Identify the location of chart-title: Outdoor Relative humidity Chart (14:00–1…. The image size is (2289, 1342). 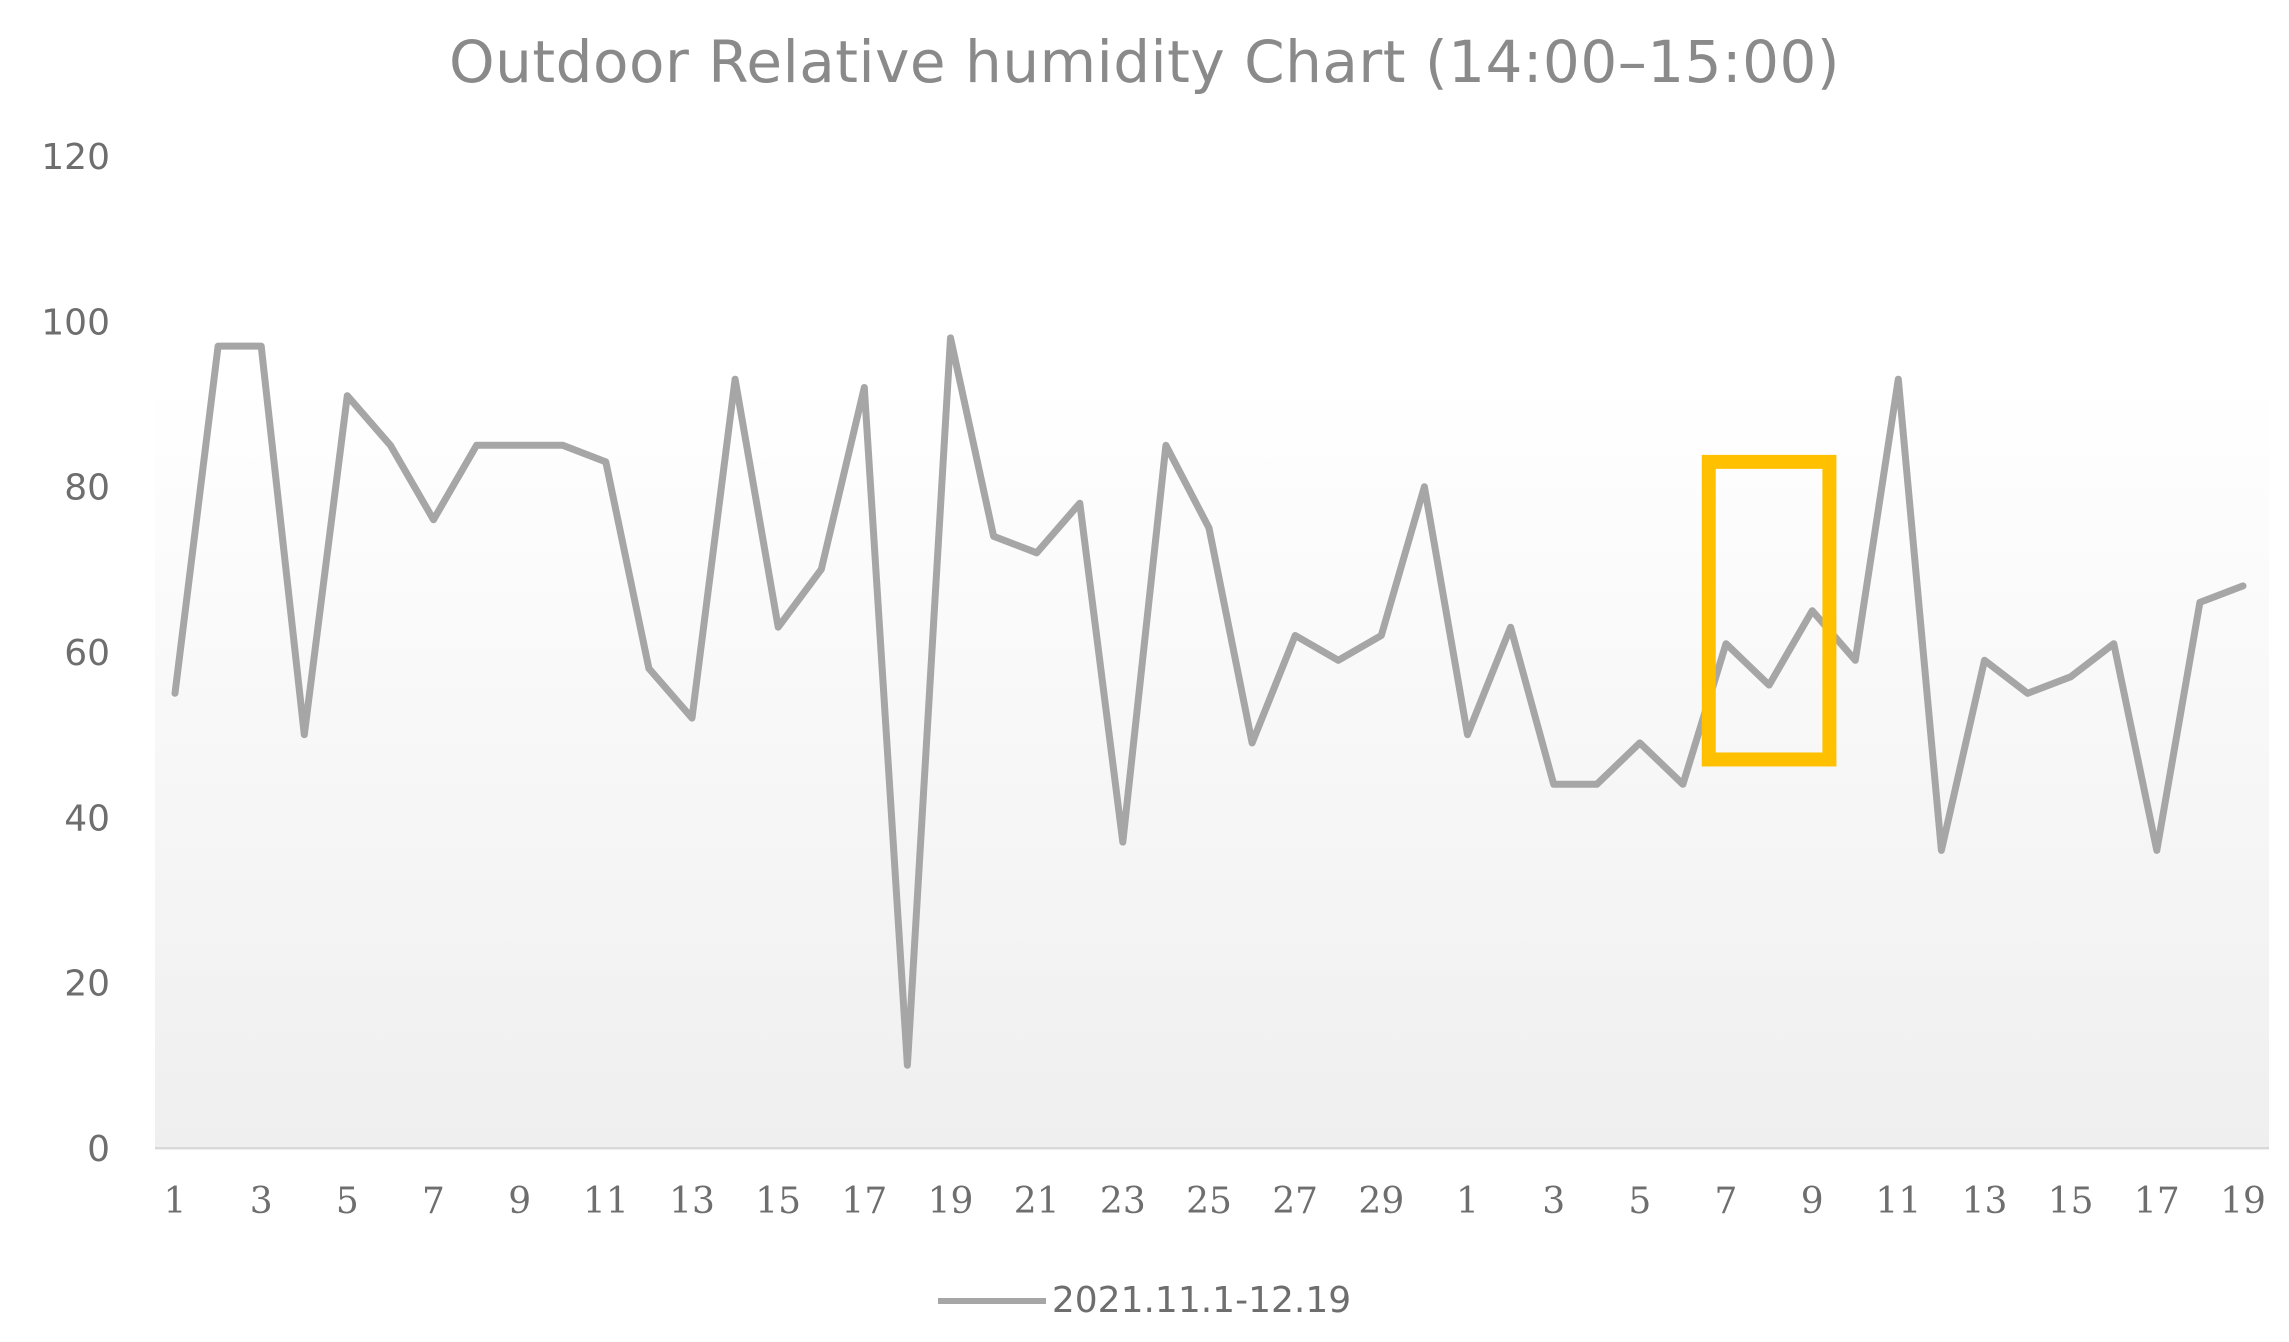
(1144, 62).